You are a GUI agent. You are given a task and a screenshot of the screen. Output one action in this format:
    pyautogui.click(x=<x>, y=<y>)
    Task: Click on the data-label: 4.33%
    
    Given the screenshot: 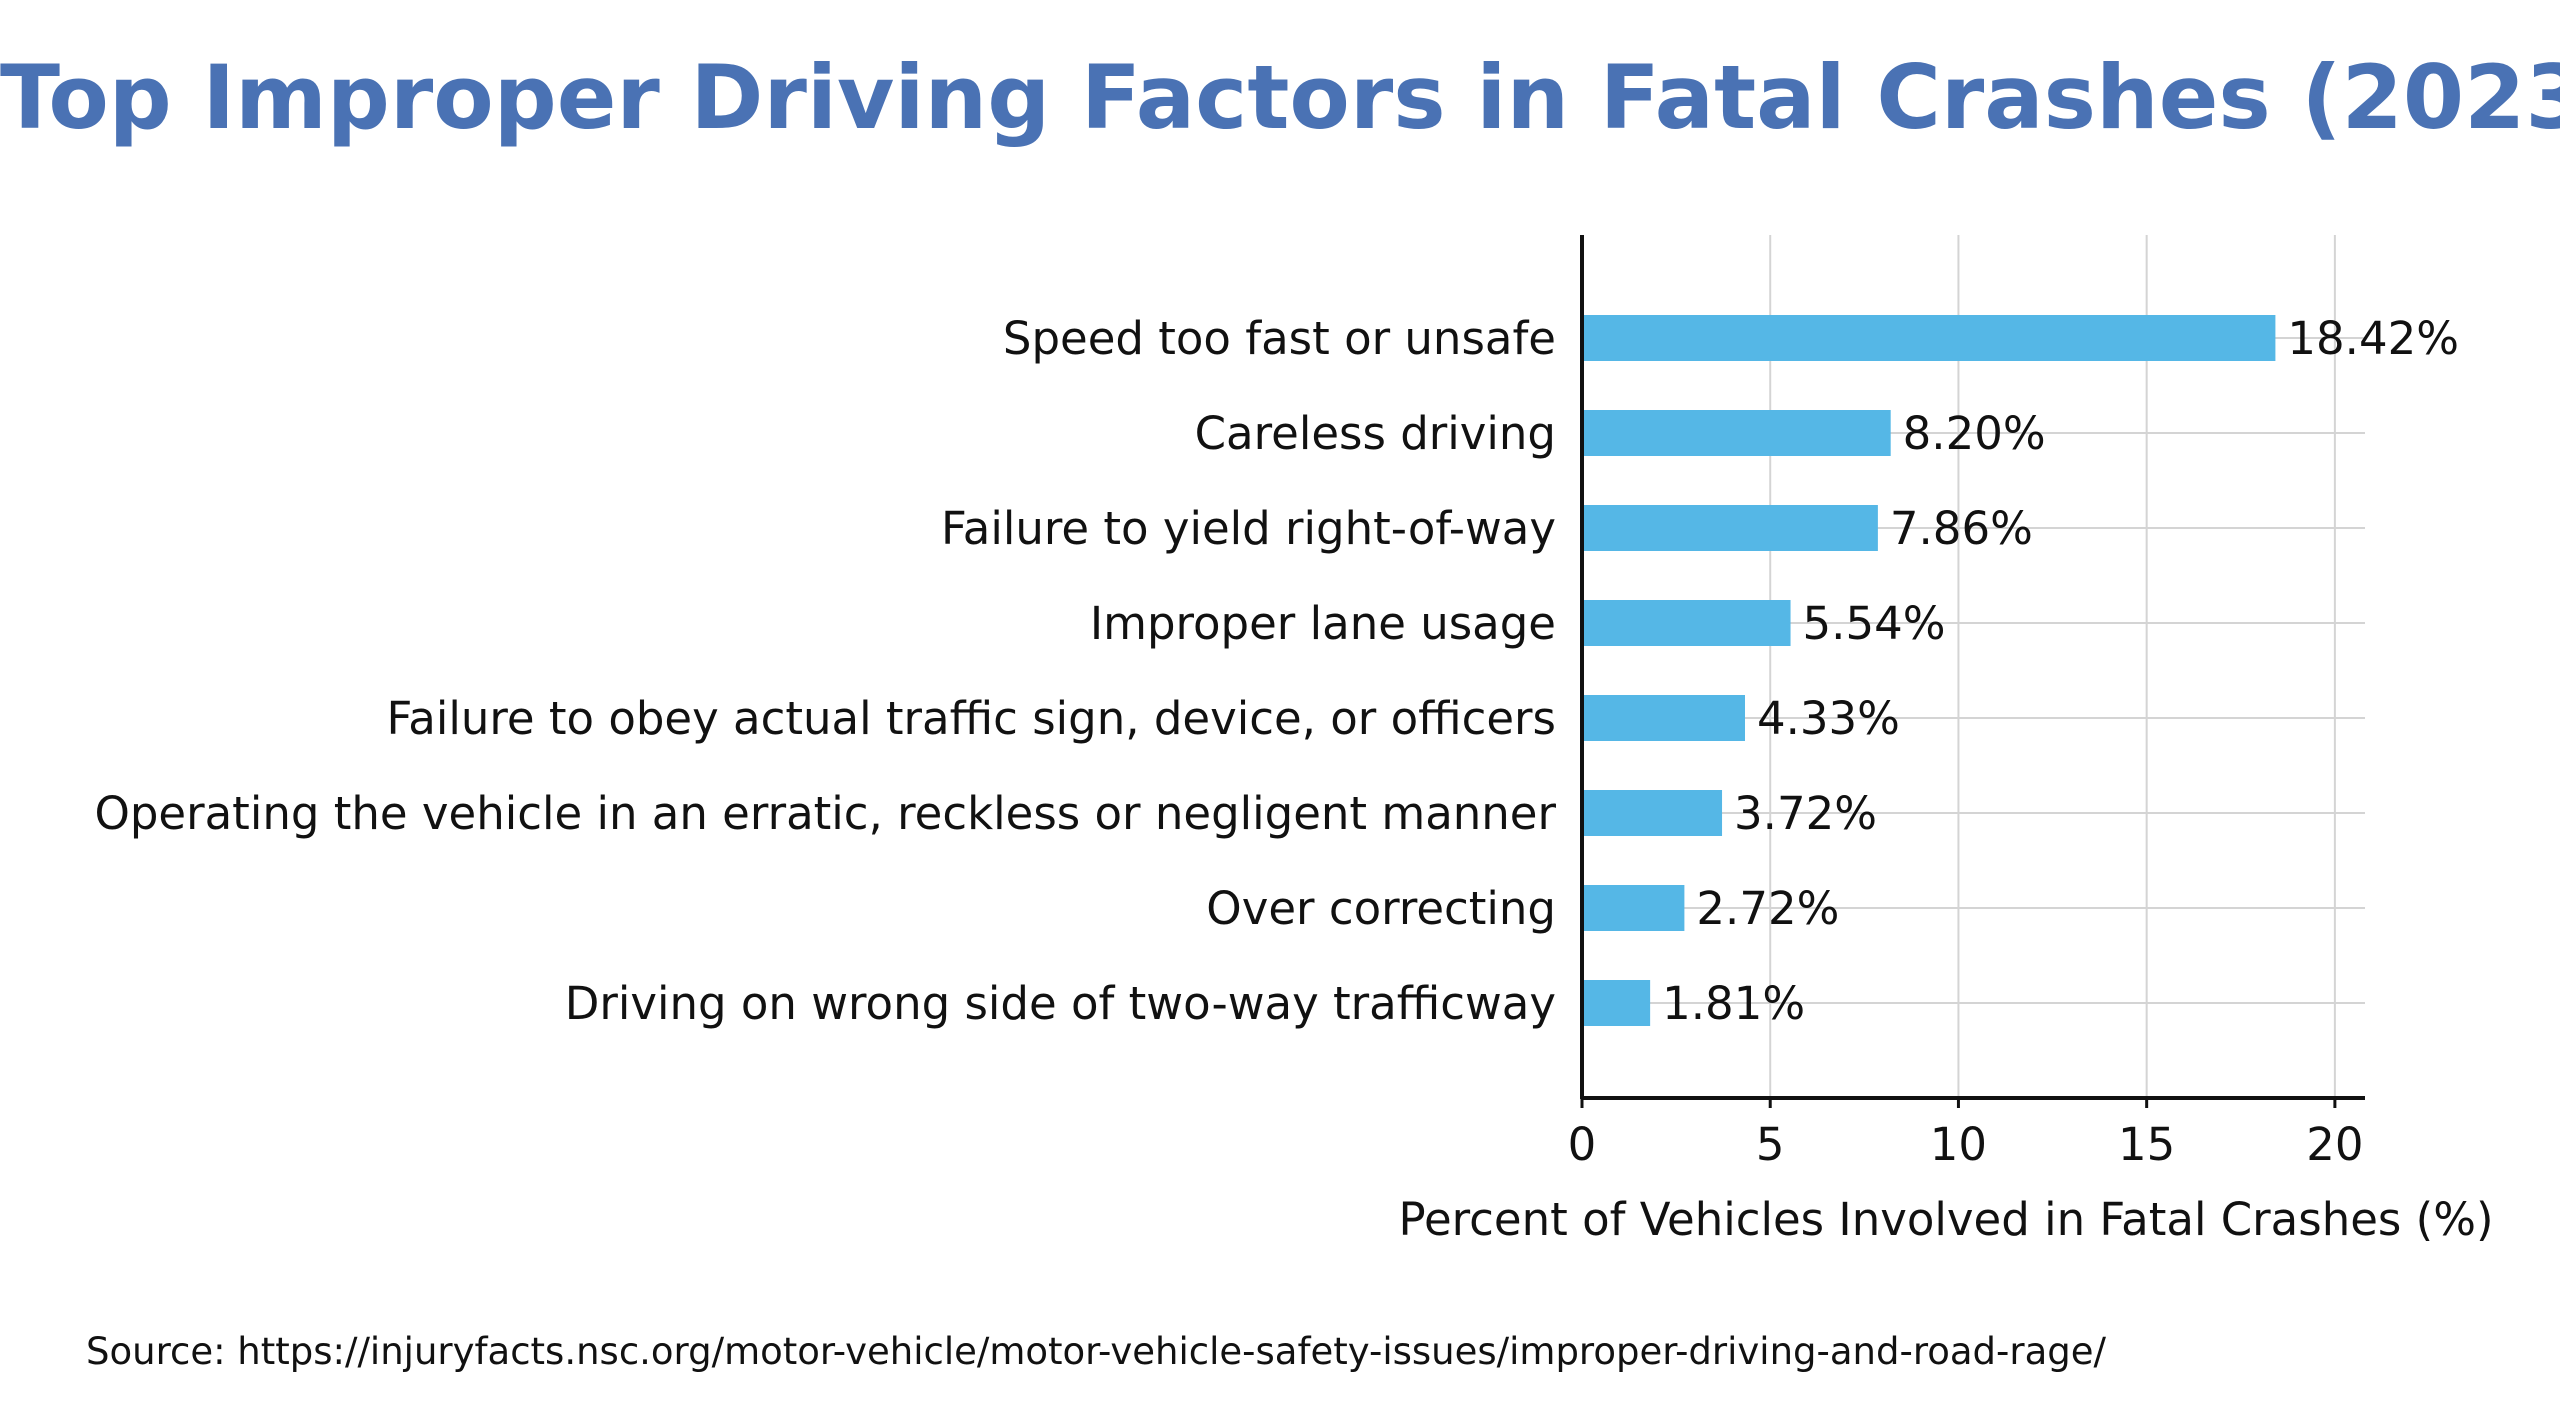 What is the action you would take?
    pyautogui.click(x=1828, y=718)
    